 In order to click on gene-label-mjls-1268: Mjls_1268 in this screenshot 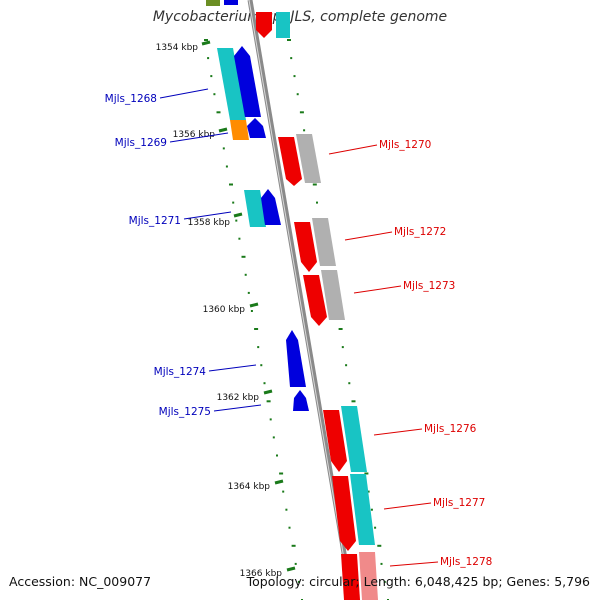, I will do `click(131, 99)`.